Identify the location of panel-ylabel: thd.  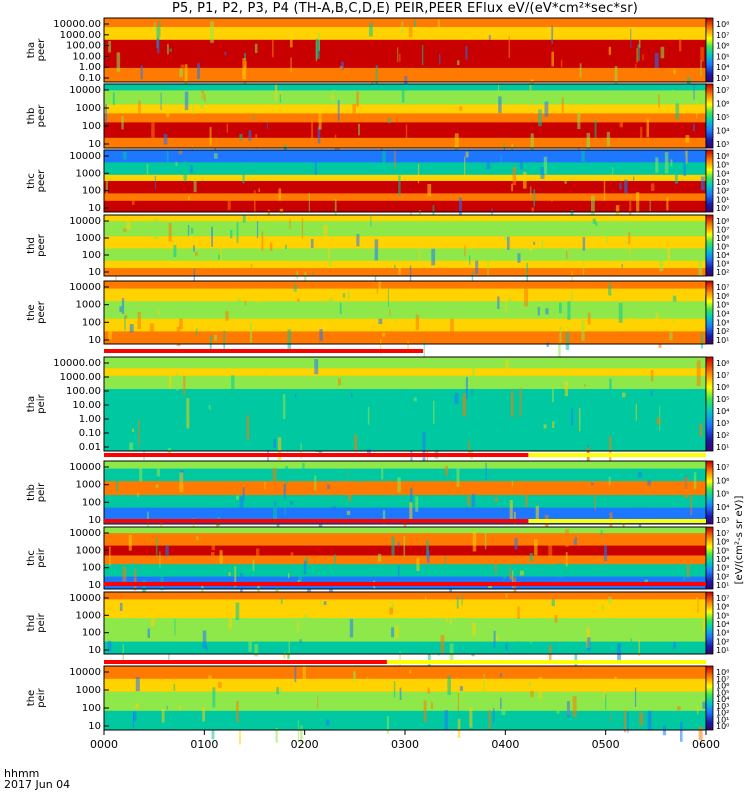
(31, 245).